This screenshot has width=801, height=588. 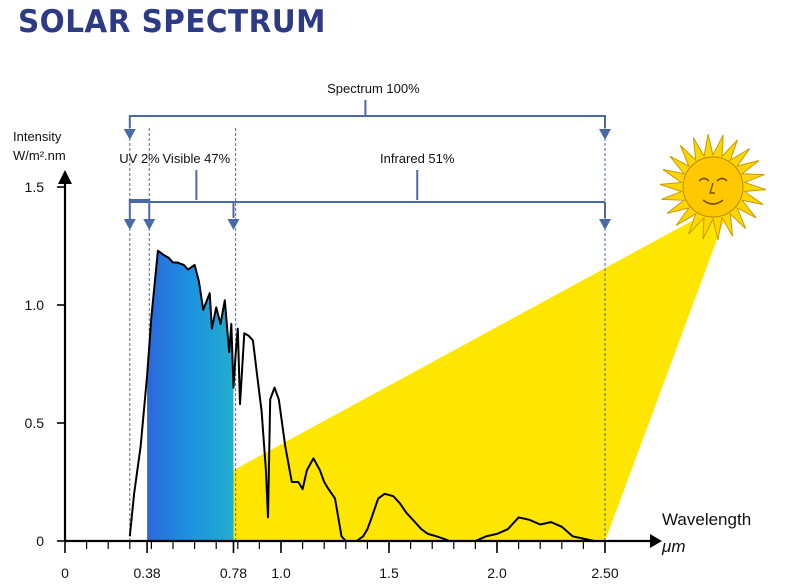 I want to click on y-axis-arrow, so click(x=65, y=177).